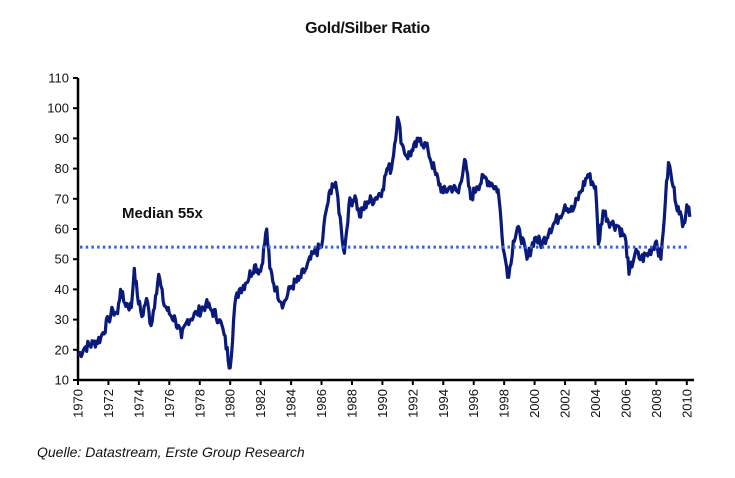 This screenshot has width=735, height=478. I want to click on x-tick-label: 1974, so click(138, 403).